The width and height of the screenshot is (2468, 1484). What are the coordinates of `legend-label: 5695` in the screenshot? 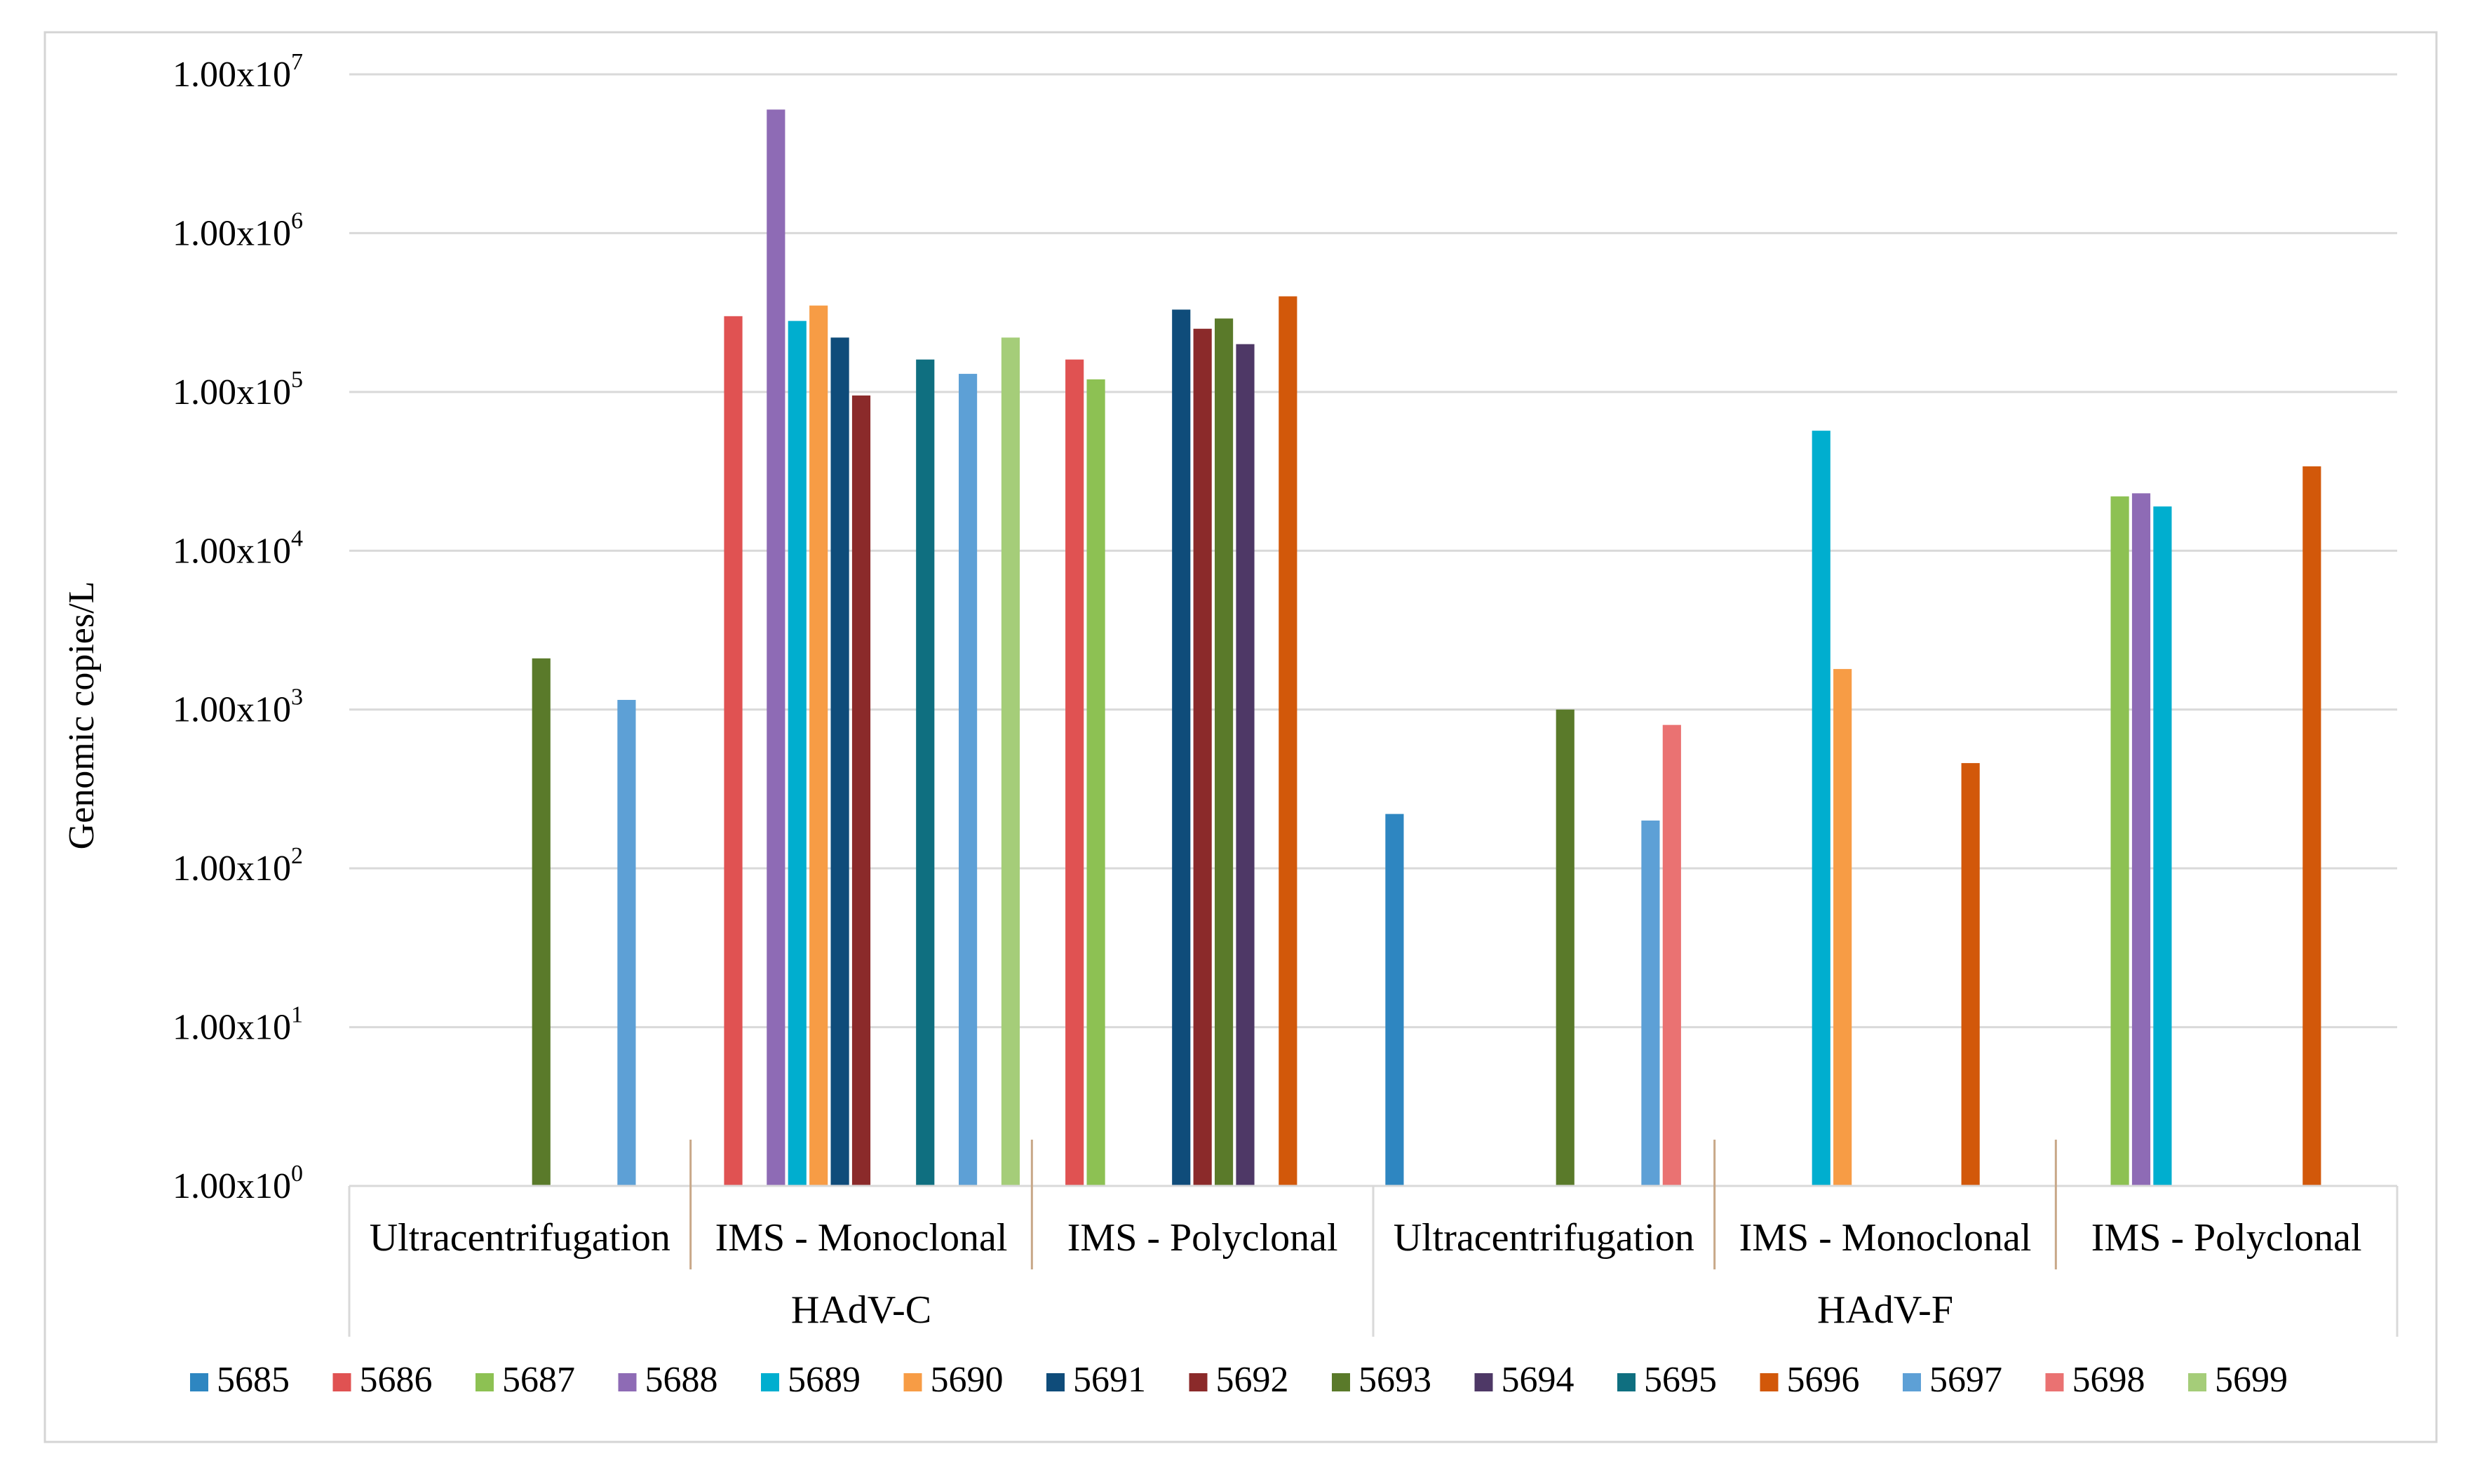 It's located at (1680, 1380).